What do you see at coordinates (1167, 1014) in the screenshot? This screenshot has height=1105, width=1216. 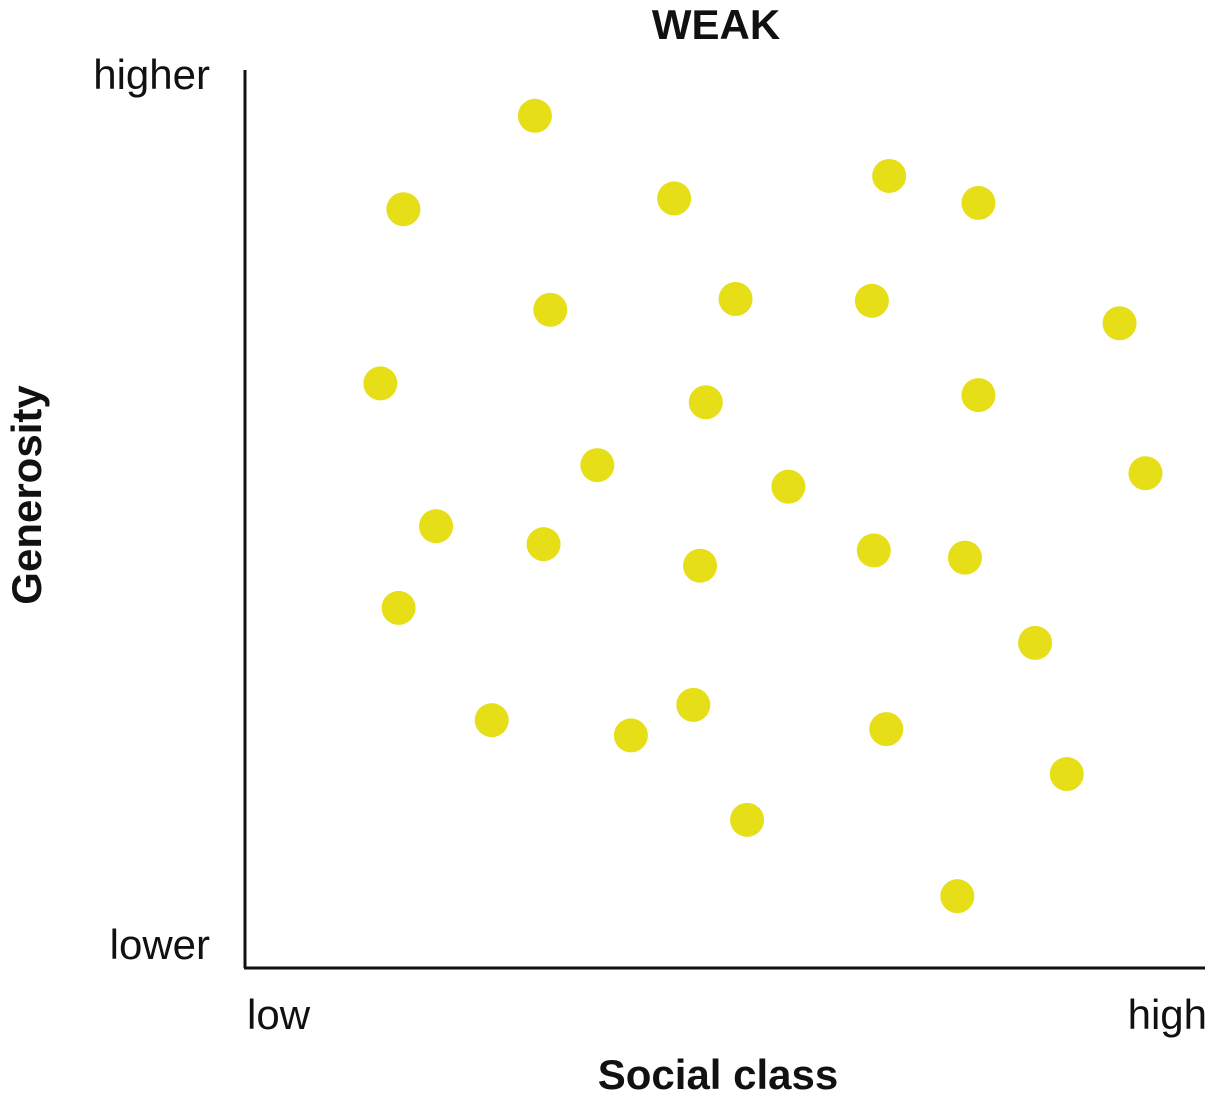 I see `x-tick-label: high` at bounding box center [1167, 1014].